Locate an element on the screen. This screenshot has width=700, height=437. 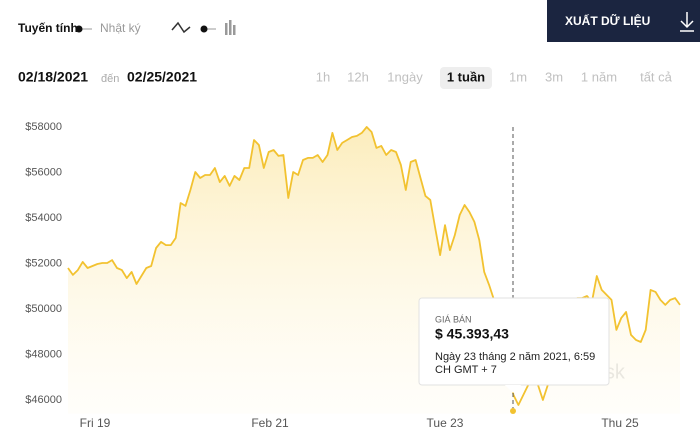
tooltip-date: CH GMT + 7 is located at coordinates (466, 370).